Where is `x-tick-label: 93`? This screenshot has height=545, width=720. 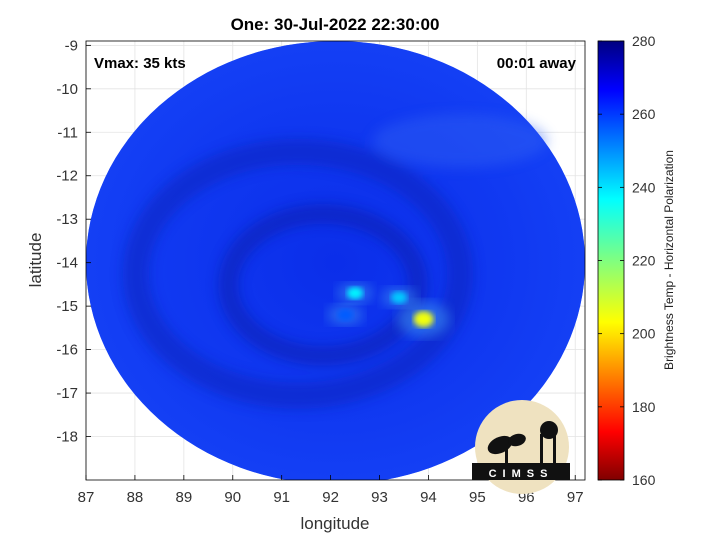
x-tick-label: 93 is located at coordinates (379, 497).